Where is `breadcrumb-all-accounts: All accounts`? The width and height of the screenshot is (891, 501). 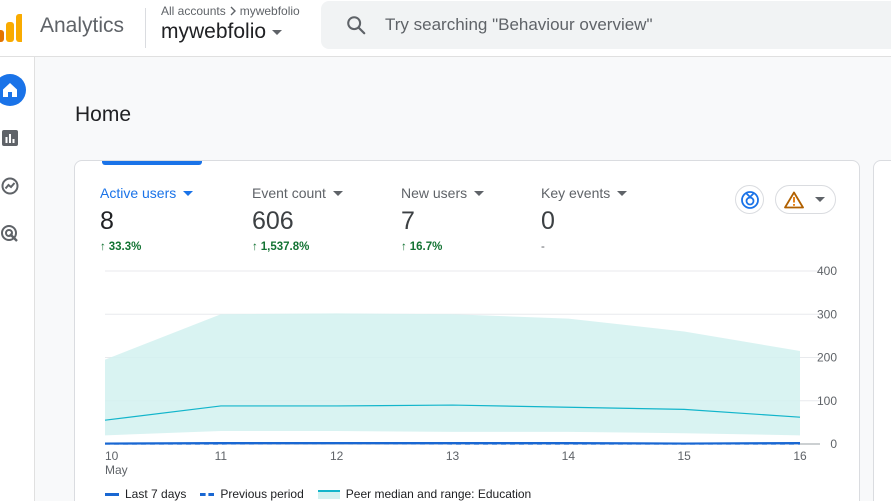 breadcrumb-all-accounts: All accounts is located at coordinates (193, 11).